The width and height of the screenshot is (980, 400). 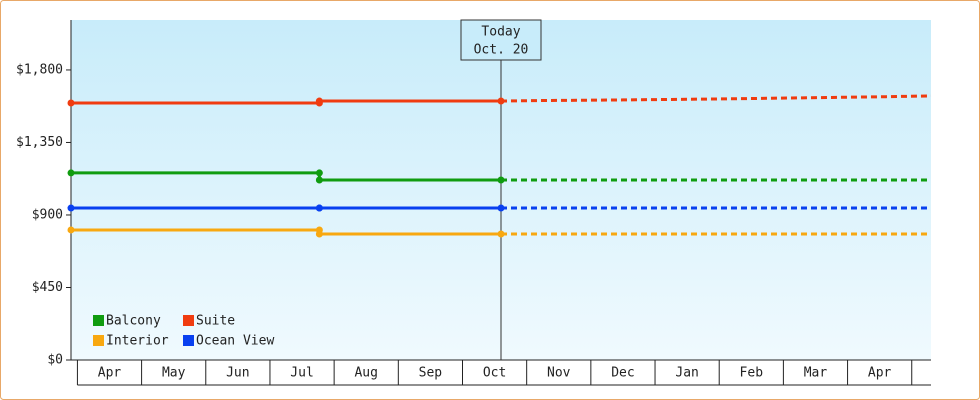 What do you see at coordinates (752, 373) in the screenshot?
I see `x-tick-label: Feb` at bounding box center [752, 373].